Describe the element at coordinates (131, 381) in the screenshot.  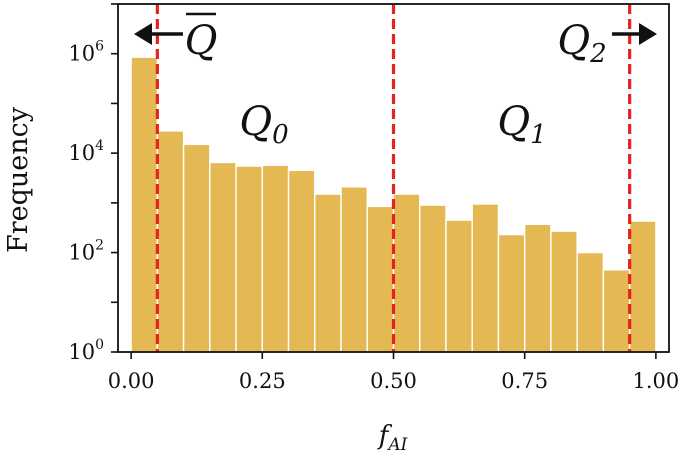
I see `x-tick-label: 0.00` at that location.